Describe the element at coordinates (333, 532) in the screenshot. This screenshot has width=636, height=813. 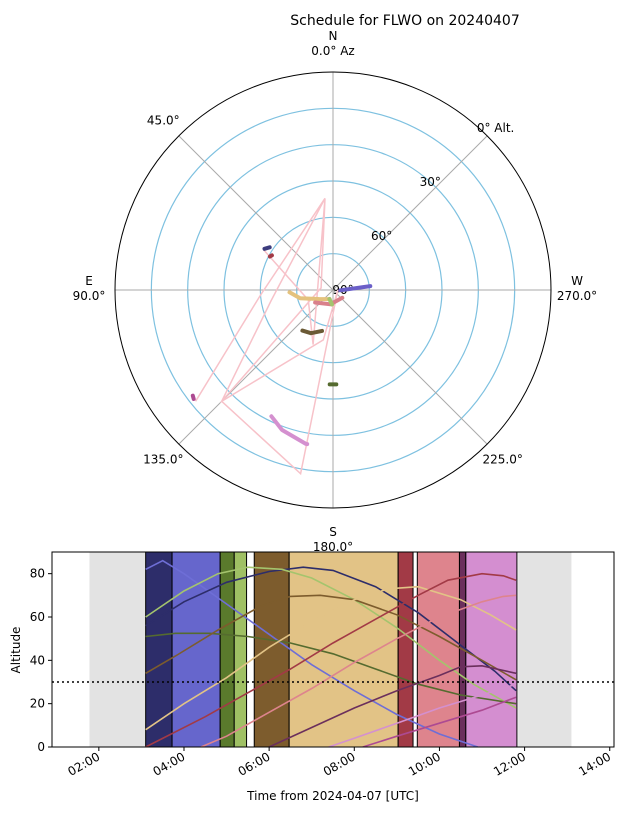
I see `azimuth-label: S` at that location.